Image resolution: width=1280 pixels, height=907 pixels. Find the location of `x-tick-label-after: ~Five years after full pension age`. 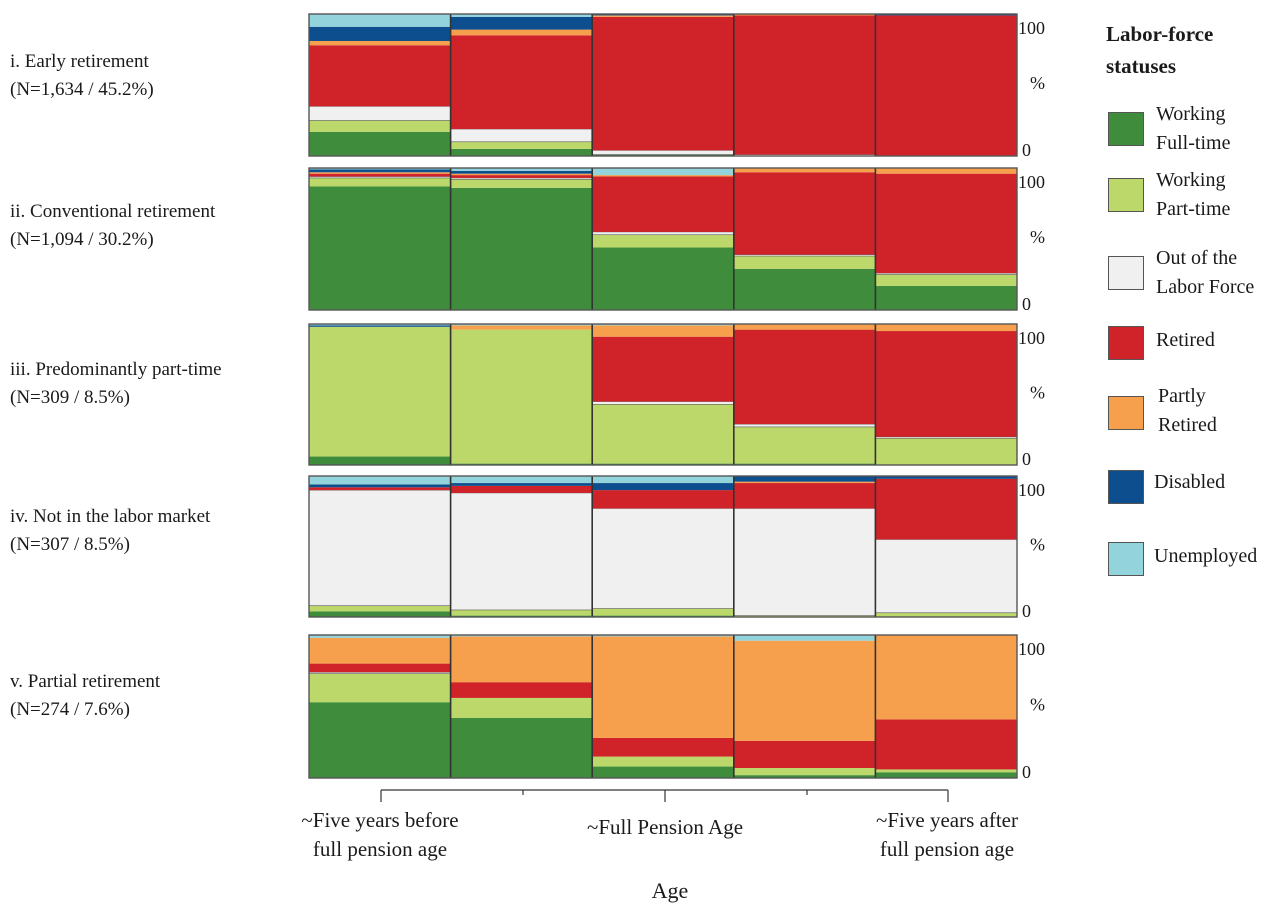

x-tick-label-after: ~Five years after full pension age is located at coordinates (947, 834).